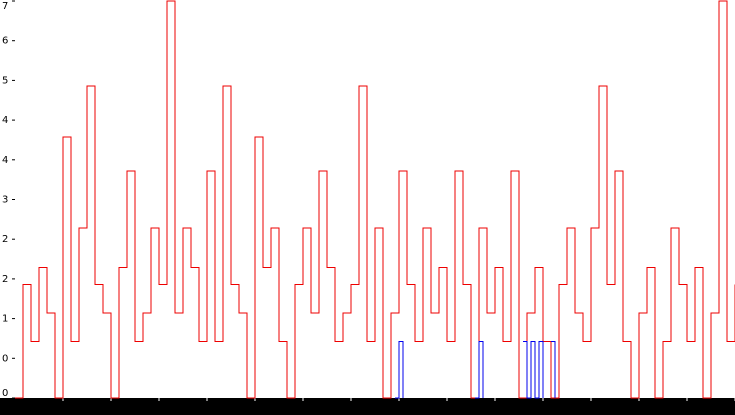 The height and width of the screenshot is (415, 735). What do you see at coordinates (591, 408) in the screenshot?
I see `x-tick-label: 14:12` at bounding box center [591, 408].